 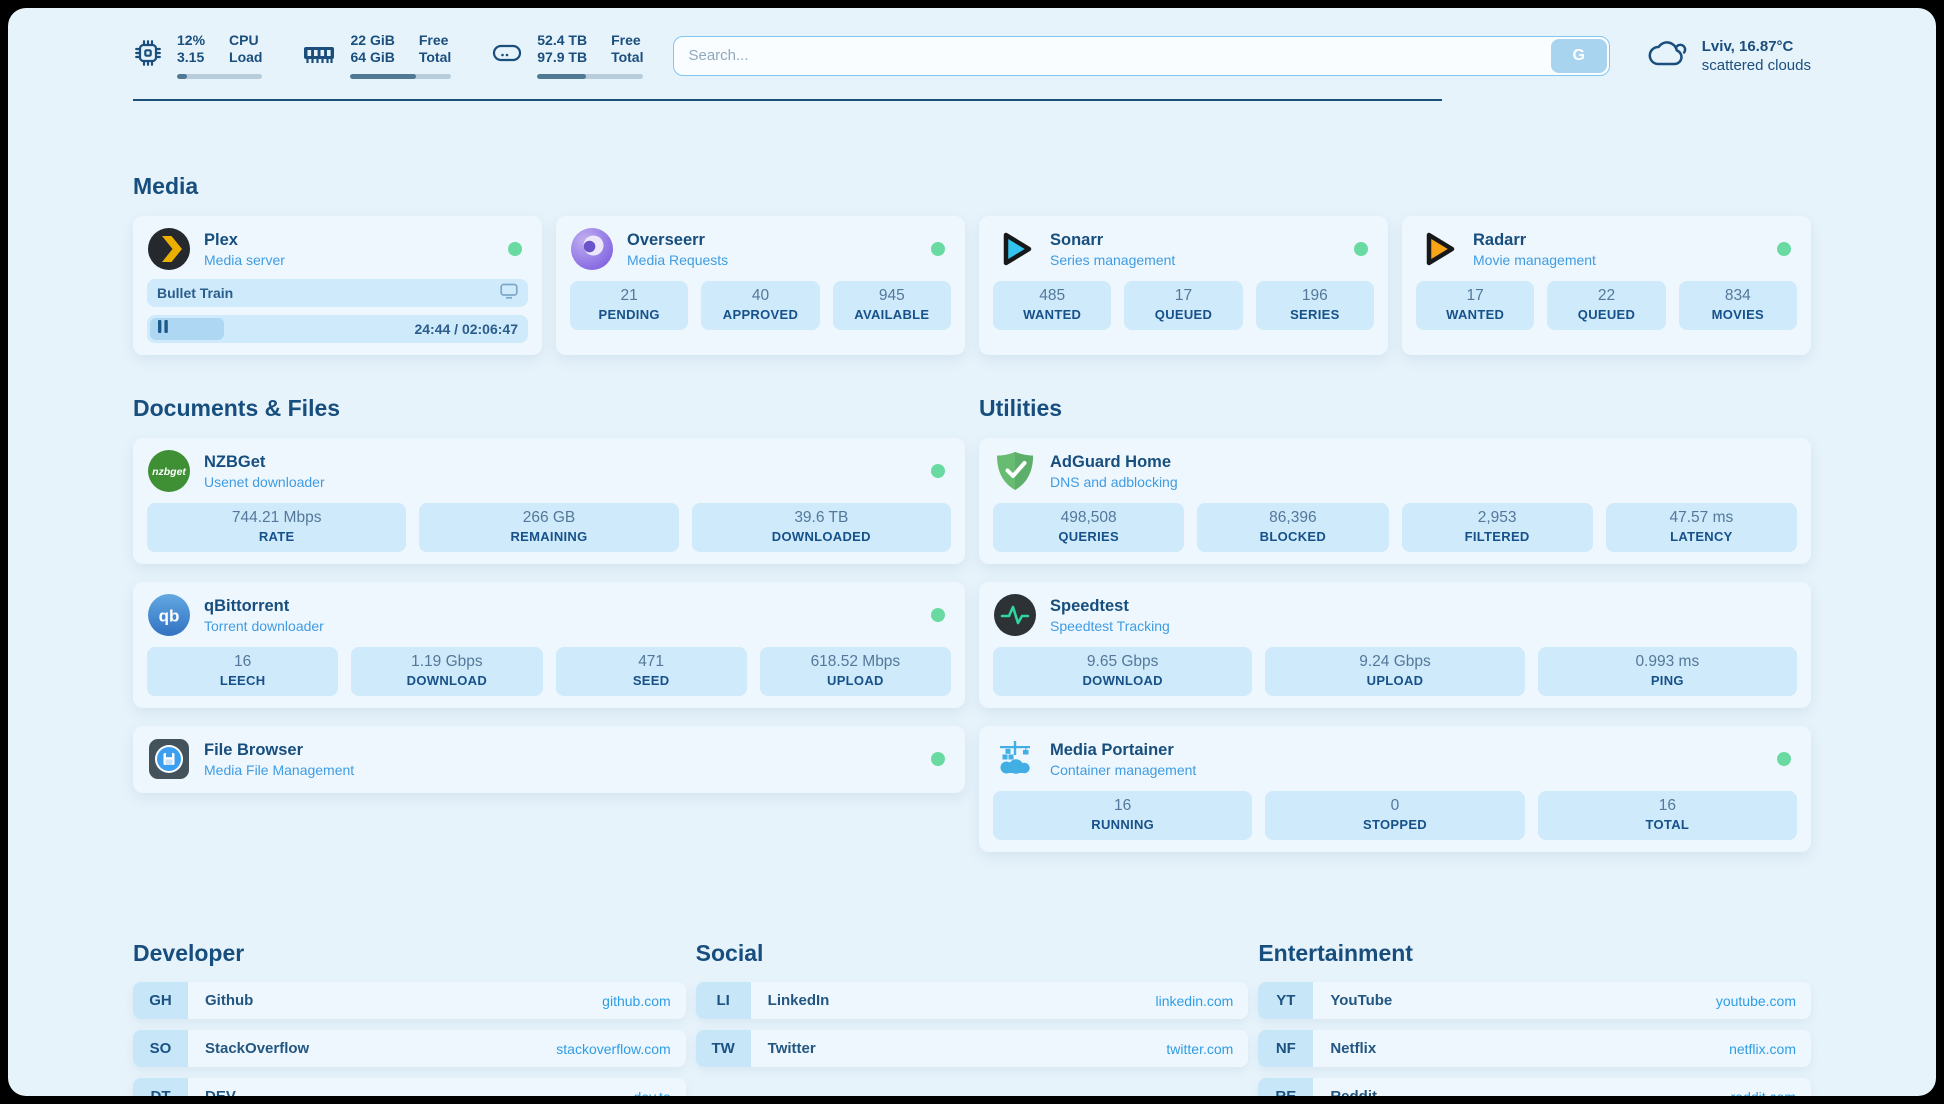 I want to click on stat-download: 9.65 Gbps DOWNLOAD, so click(x=1123, y=671).